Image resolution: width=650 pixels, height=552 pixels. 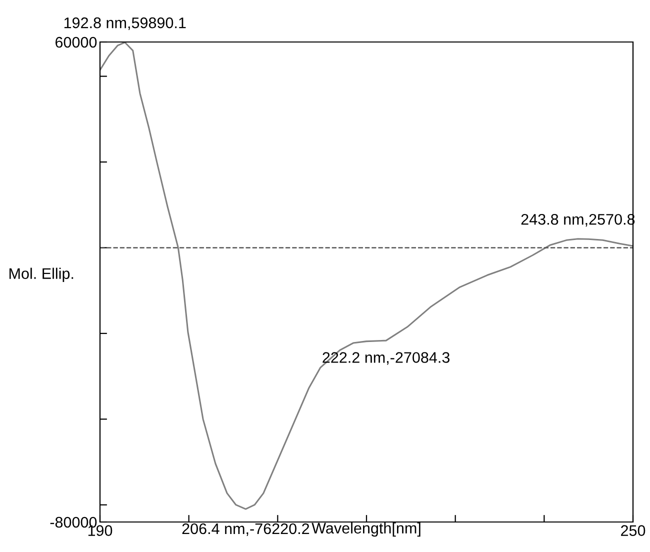 What do you see at coordinates (125, 23) in the screenshot?
I see `annotation: 192.8 nm,59890.1` at bounding box center [125, 23].